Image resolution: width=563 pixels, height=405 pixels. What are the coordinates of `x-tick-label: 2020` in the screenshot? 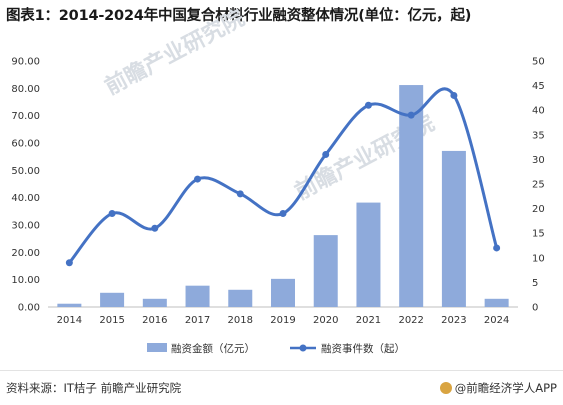 It's located at (325, 320).